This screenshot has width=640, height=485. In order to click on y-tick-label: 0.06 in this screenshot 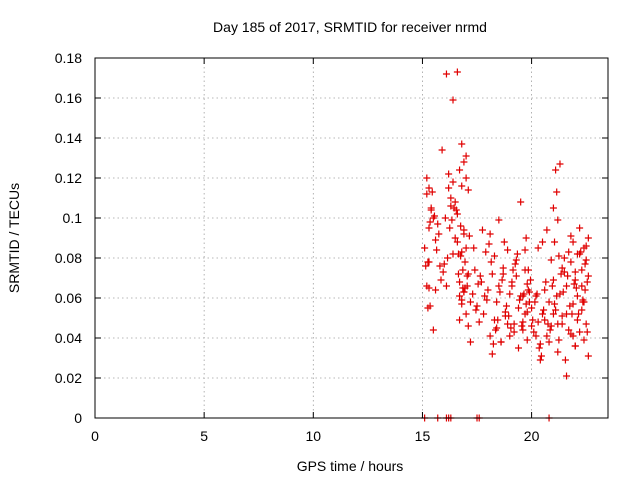, I will do `click(68, 298)`.